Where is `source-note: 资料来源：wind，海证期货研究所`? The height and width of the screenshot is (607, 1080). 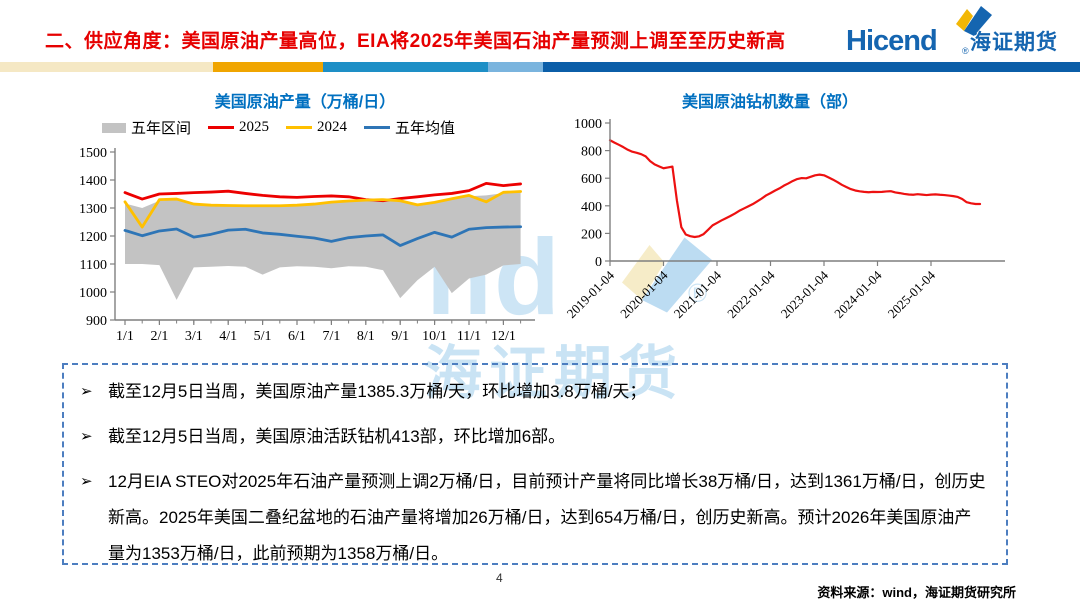 source-note: 资料来源：wind，海证期货研究所 is located at coordinates (916, 592).